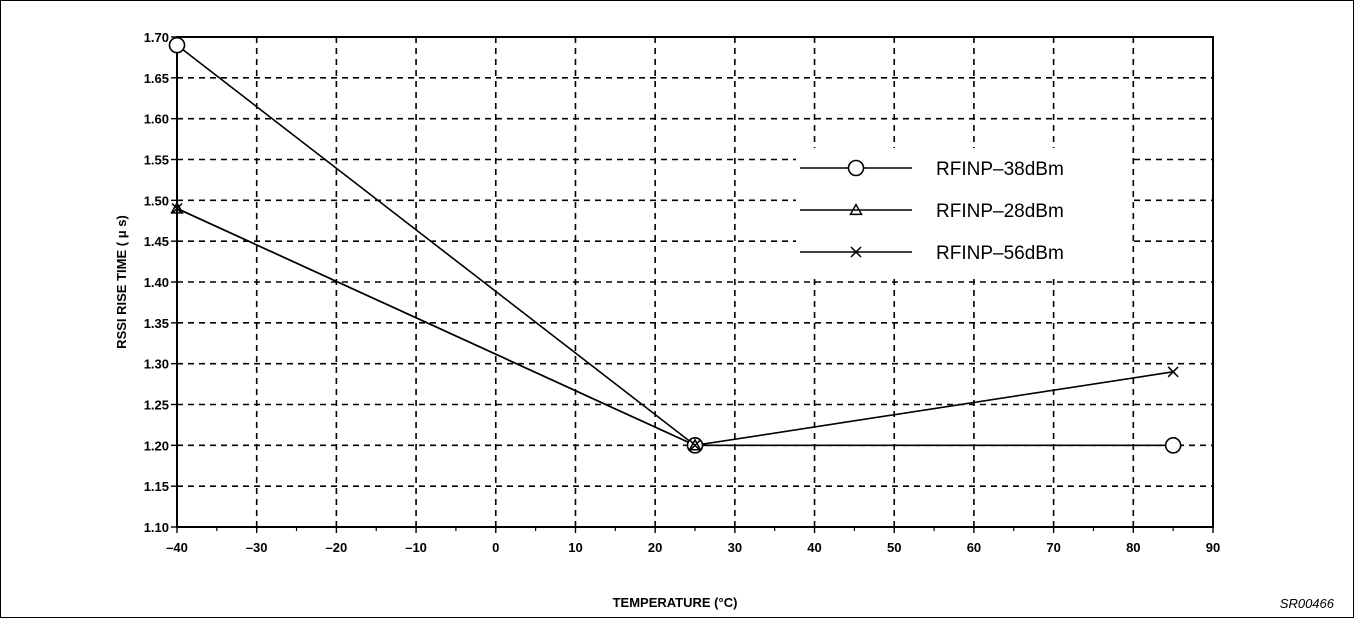 The width and height of the screenshot is (1354, 618). Describe the element at coordinates (495, 547) in the screenshot. I see `x-tick-label: 0` at that location.